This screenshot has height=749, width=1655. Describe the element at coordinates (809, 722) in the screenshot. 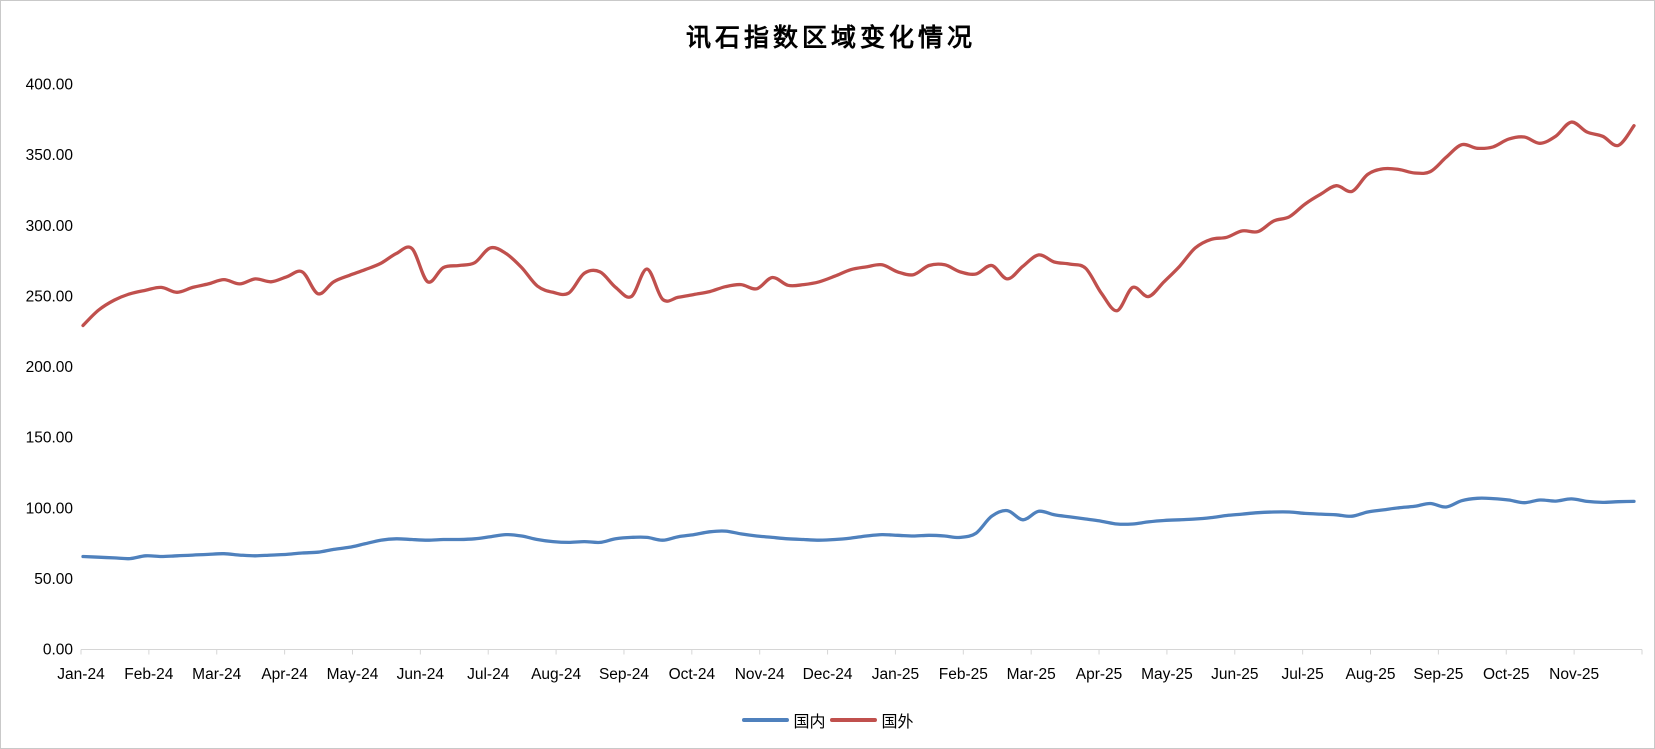

I see `legend-label-domestic: 国内` at that location.